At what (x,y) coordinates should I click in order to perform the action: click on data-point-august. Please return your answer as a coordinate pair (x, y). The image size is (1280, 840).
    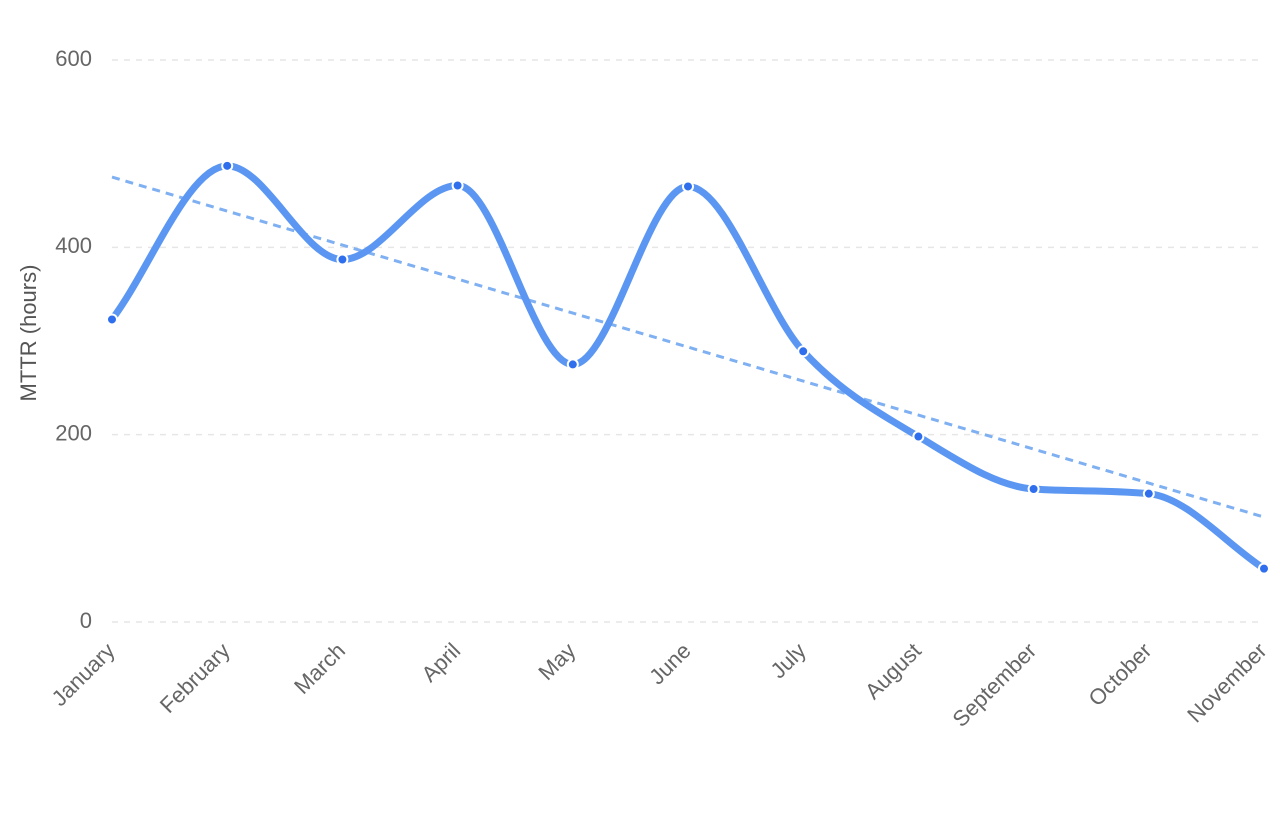
    Looking at the image, I should click on (918, 436).